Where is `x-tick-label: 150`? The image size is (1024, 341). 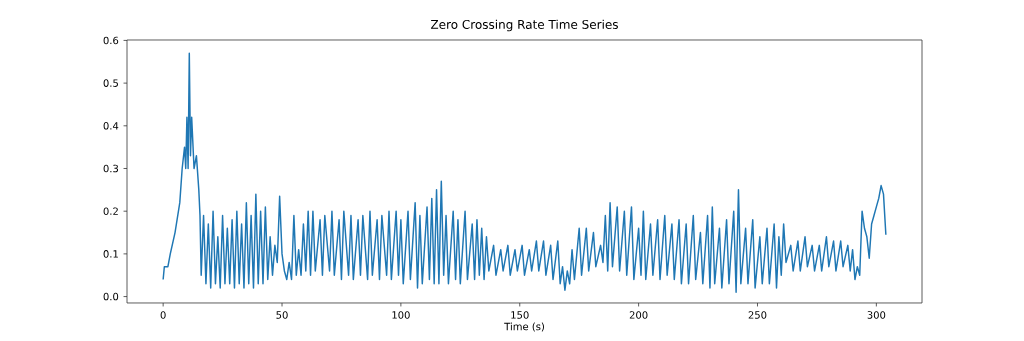
x-tick-label: 150 is located at coordinates (520, 315).